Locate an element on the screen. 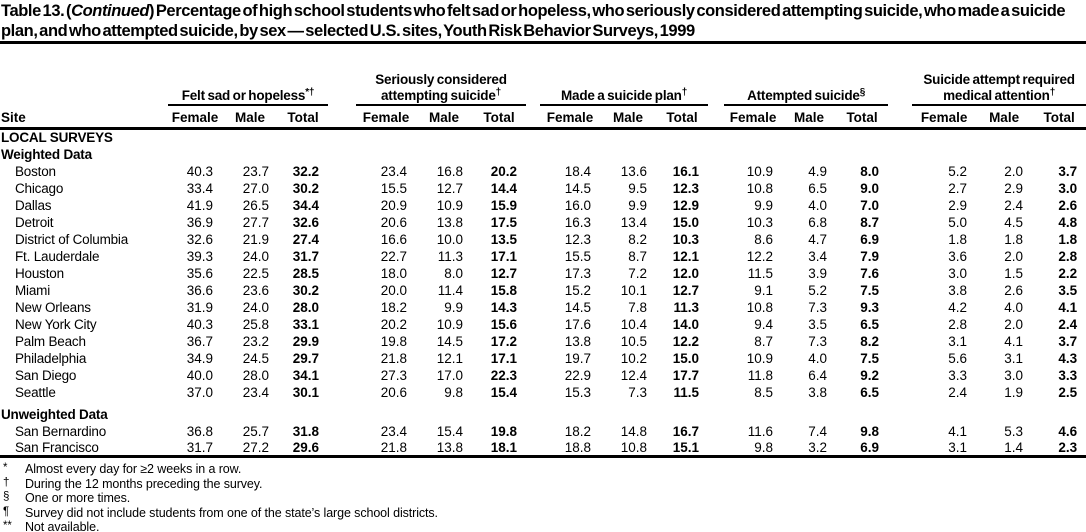 The height and width of the screenshot is (532, 1086). col-header-male: Male is located at coordinates (628, 117).